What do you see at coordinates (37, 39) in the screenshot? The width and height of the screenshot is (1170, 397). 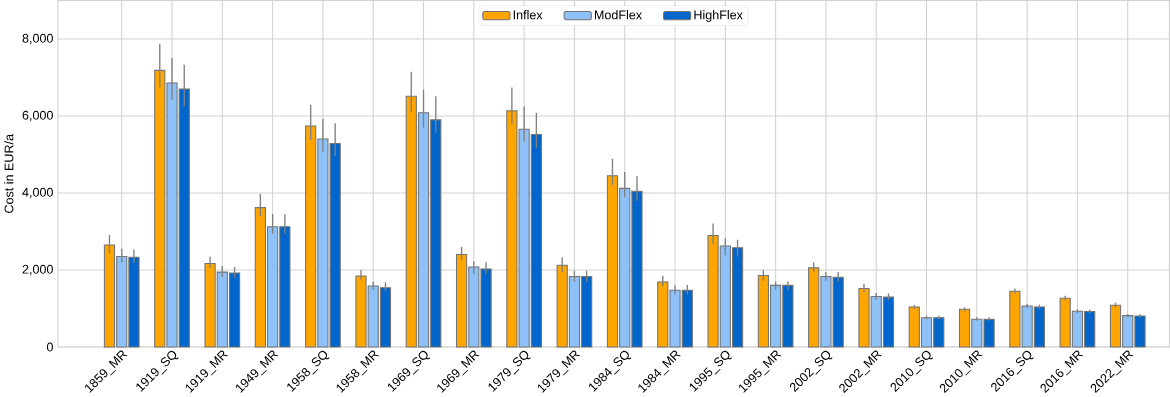 I see `y-tick-label: 8,000` at bounding box center [37, 39].